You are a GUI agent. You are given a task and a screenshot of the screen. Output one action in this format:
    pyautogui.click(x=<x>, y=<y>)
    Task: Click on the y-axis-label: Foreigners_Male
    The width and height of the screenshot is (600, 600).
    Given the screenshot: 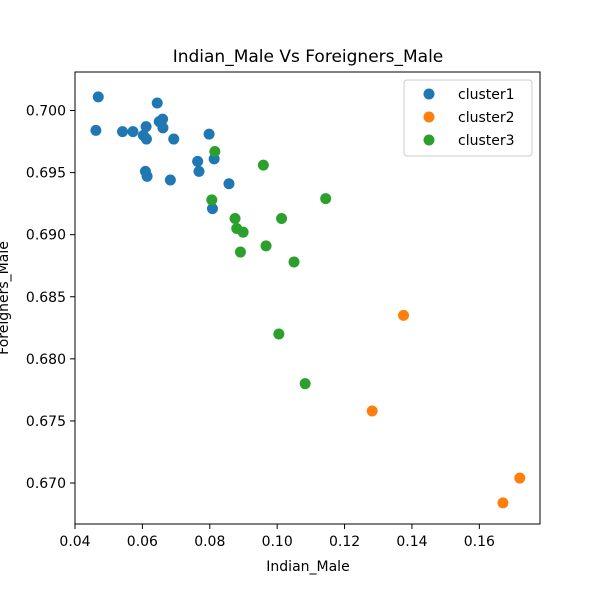 What is the action you would take?
    pyautogui.click(x=6, y=298)
    